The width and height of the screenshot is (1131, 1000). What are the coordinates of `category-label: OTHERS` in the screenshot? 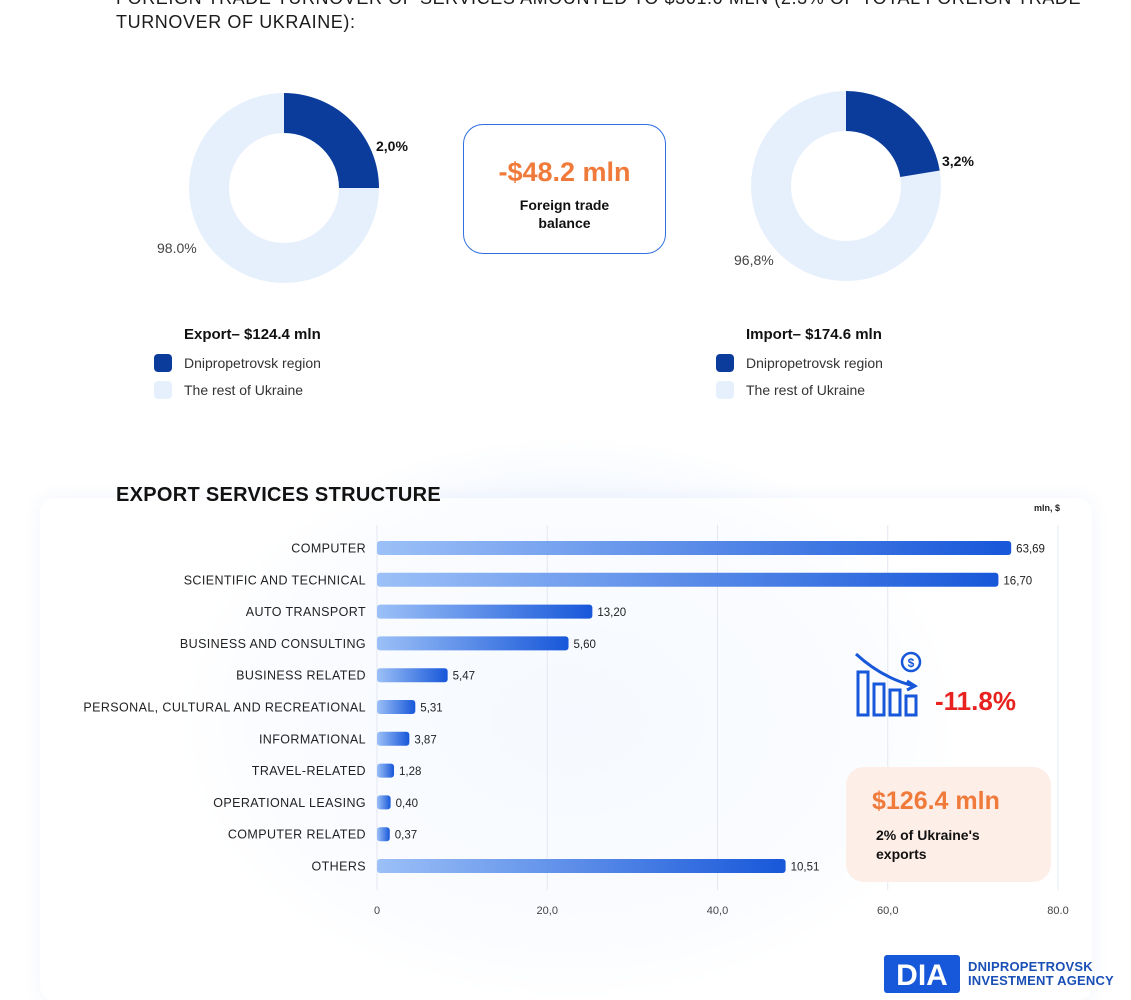 It's located at (339, 867).